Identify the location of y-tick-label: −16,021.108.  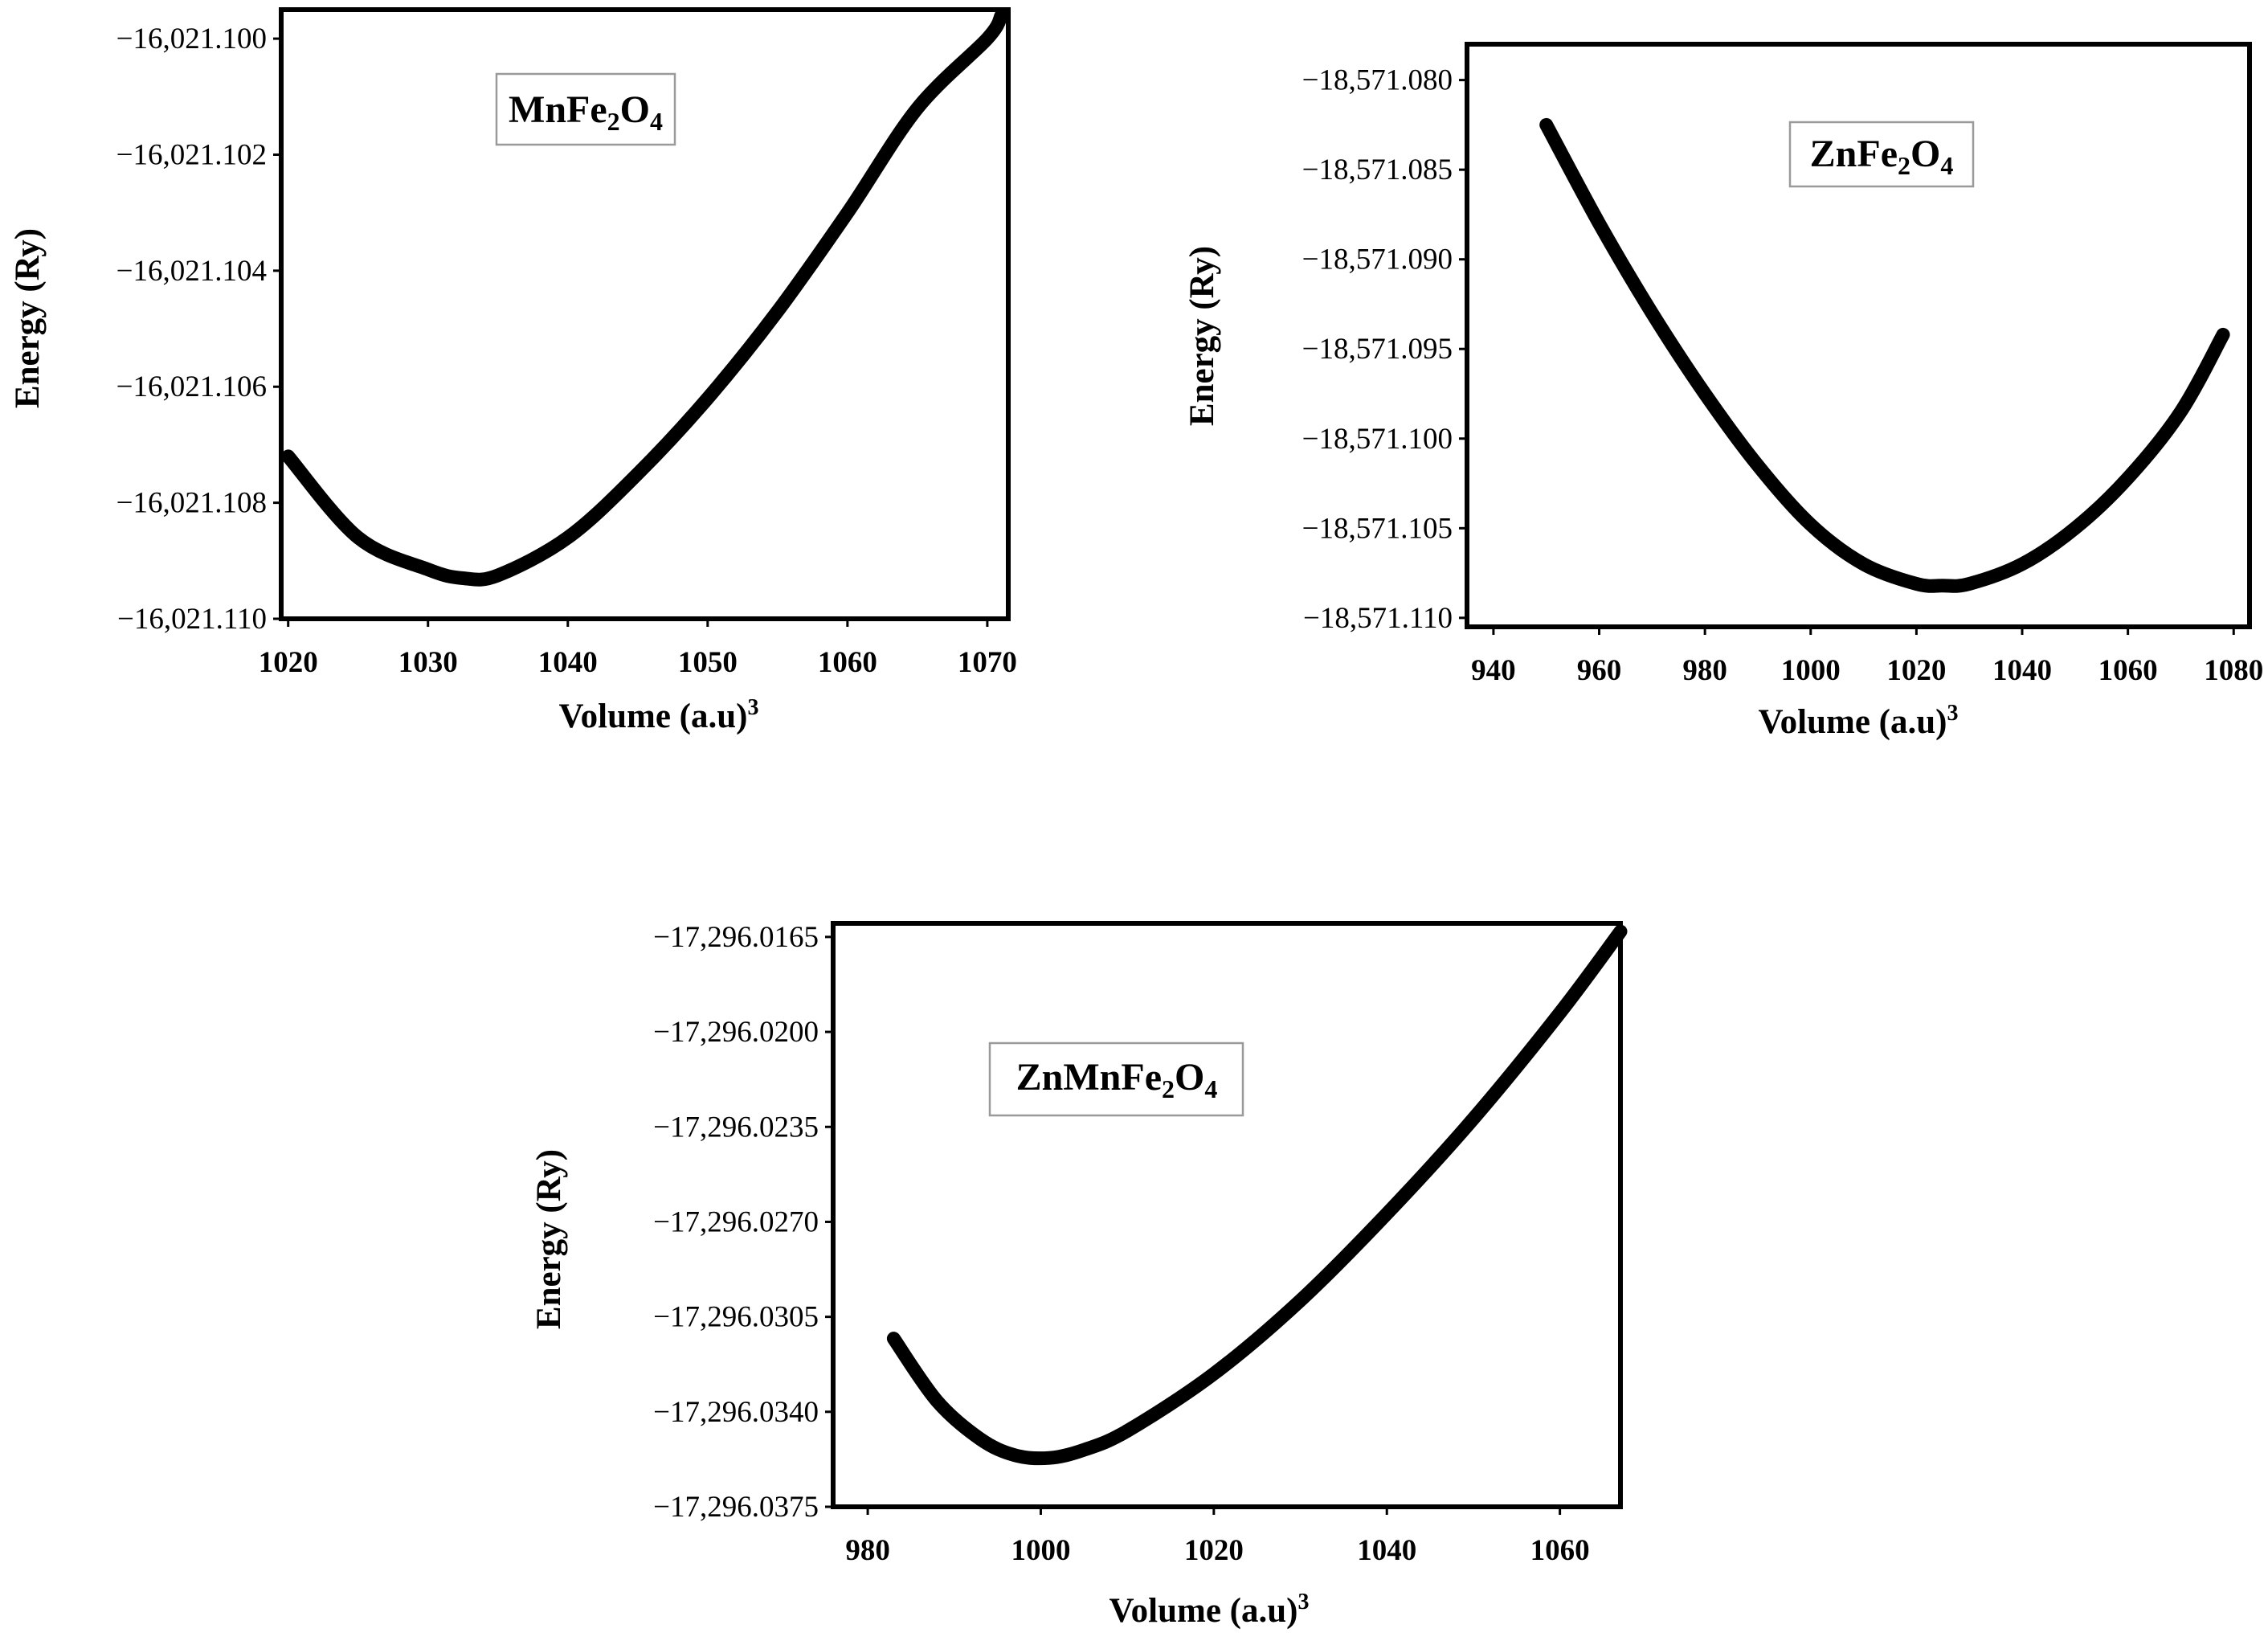
(191, 503).